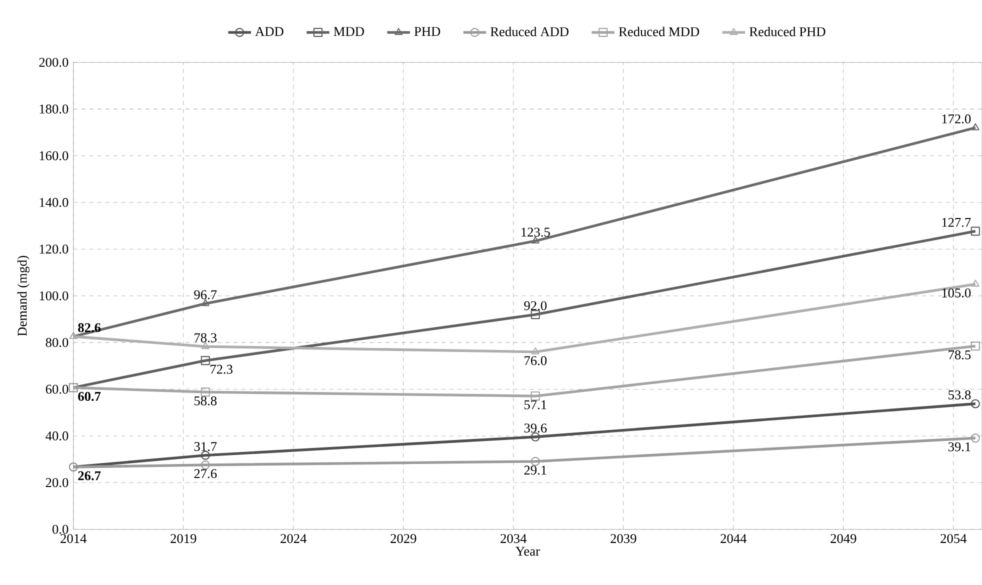 The image size is (982, 585). What do you see at coordinates (959, 395) in the screenshot?
I see `data-label: 53.8` at bounding box center [959, 395].